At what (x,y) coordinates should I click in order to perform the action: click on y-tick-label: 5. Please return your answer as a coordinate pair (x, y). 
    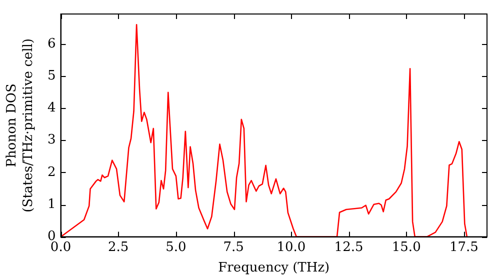
    Looking at the image, I should click on (51, 76).